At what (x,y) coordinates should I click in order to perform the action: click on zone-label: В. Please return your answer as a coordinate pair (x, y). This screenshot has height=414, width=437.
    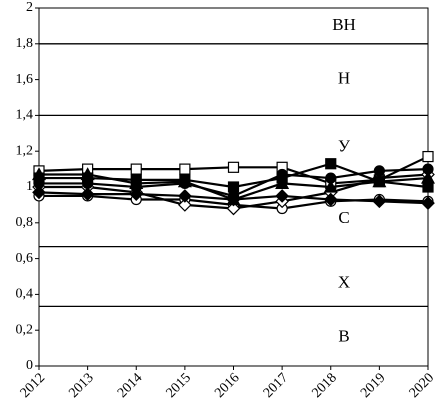
    Looking at the image, I should click on (343, 335).